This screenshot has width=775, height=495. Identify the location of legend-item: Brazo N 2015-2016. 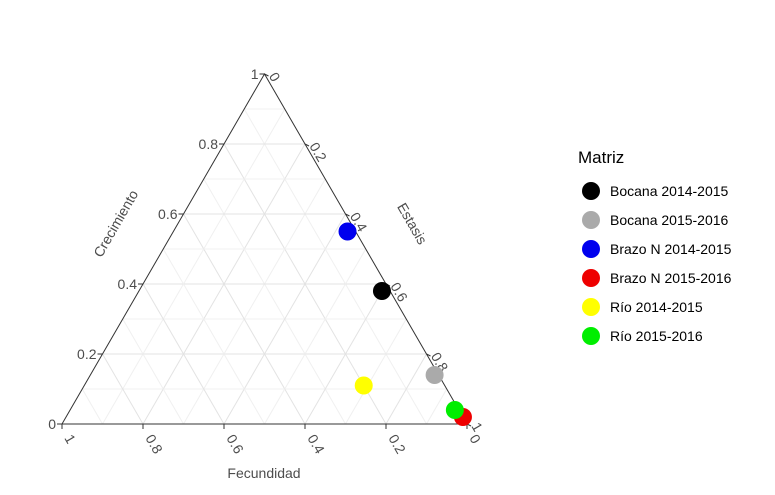
(654, 277).